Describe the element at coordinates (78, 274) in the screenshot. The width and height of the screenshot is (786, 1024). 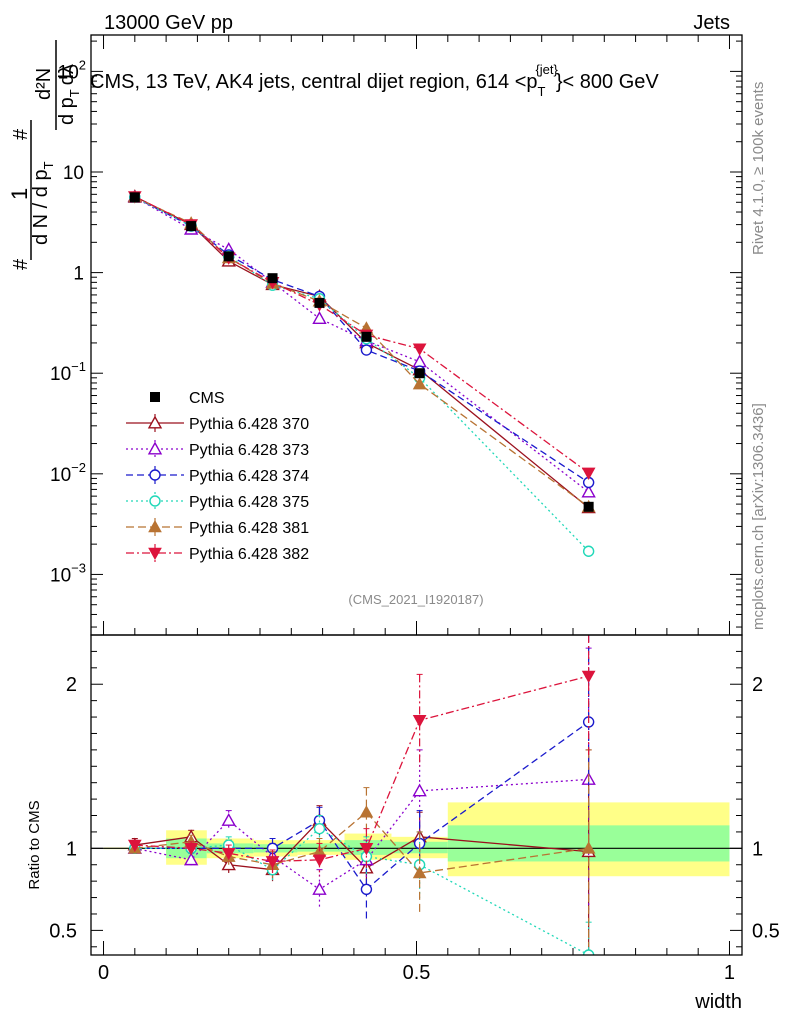
I see `top-ytick-label-3: 1` at that location.